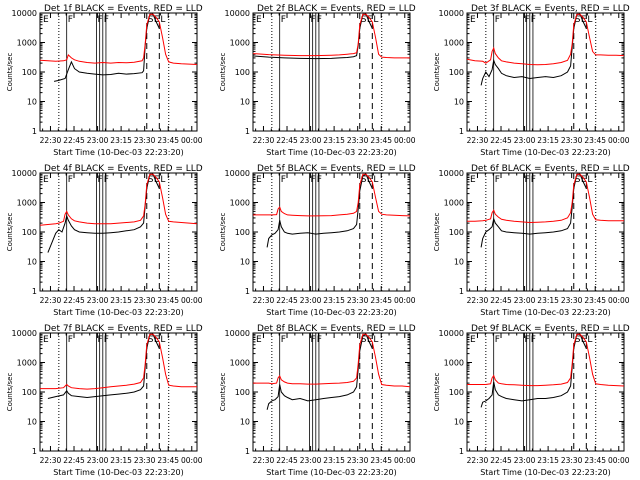 Image resolution: width=640 pixels, height=480 pixels. What do you see at coordinates (336, 9) in the screenshot?
I see `panel-title: Det 2f BLACK = Events, RED = LLD` at bounding box center [336, 9].